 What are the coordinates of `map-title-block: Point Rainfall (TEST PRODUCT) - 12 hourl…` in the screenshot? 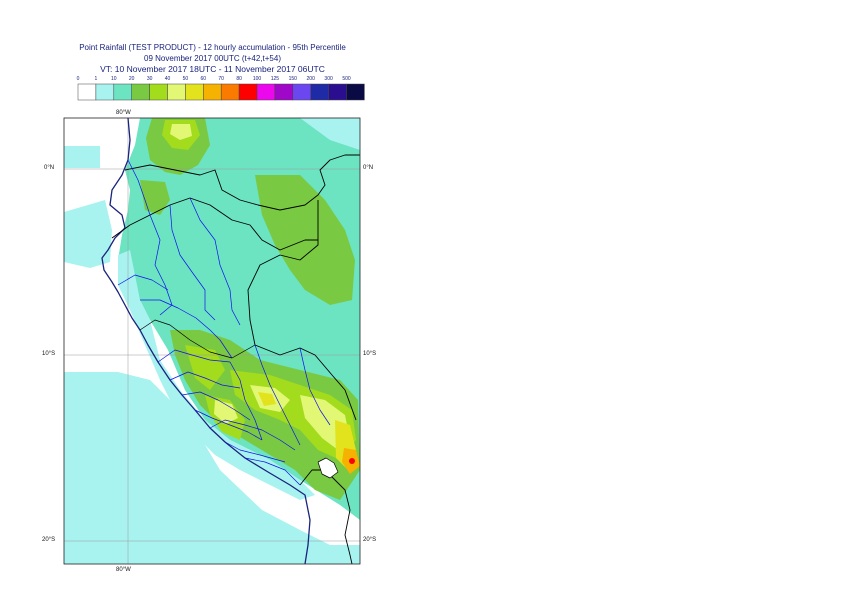 It's located at (212, 58).